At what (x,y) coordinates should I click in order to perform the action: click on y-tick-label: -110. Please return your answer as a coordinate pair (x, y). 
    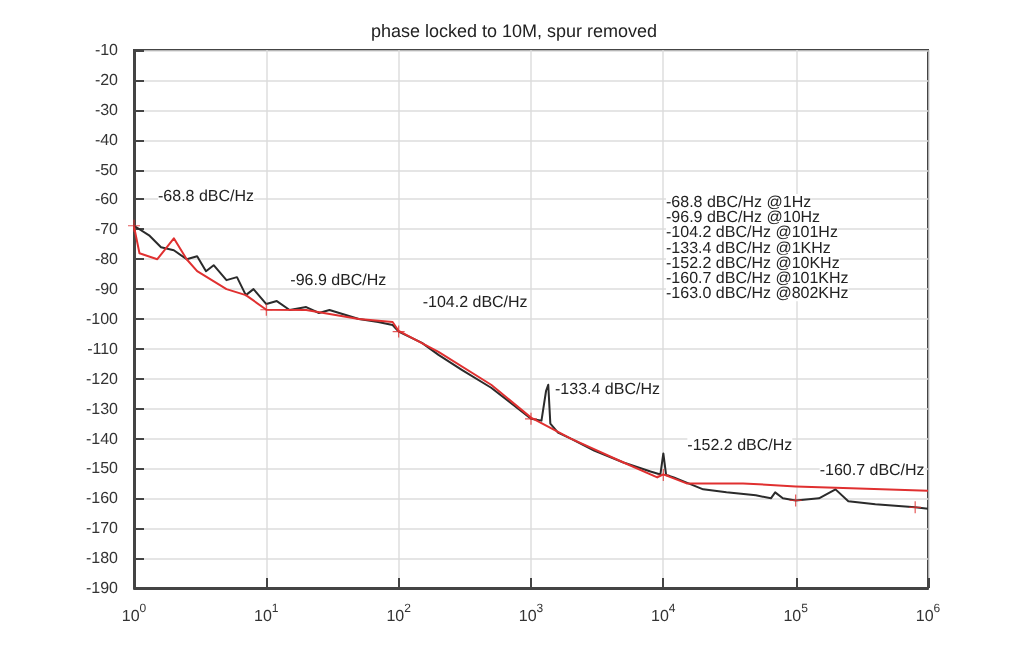
    Looking at the image, I should click on (103, 348).